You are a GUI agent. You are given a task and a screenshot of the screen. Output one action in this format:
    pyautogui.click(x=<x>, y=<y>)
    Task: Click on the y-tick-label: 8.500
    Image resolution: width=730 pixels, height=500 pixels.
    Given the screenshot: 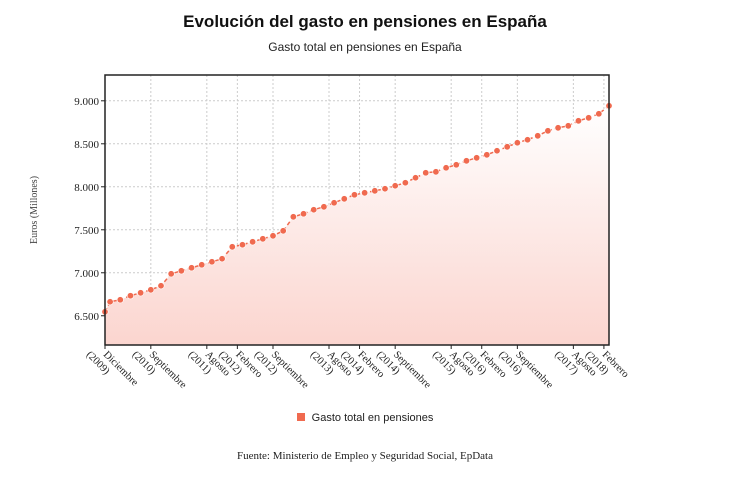 What is the action you would take?
    pyautogui.click(x=86, y=145)
    